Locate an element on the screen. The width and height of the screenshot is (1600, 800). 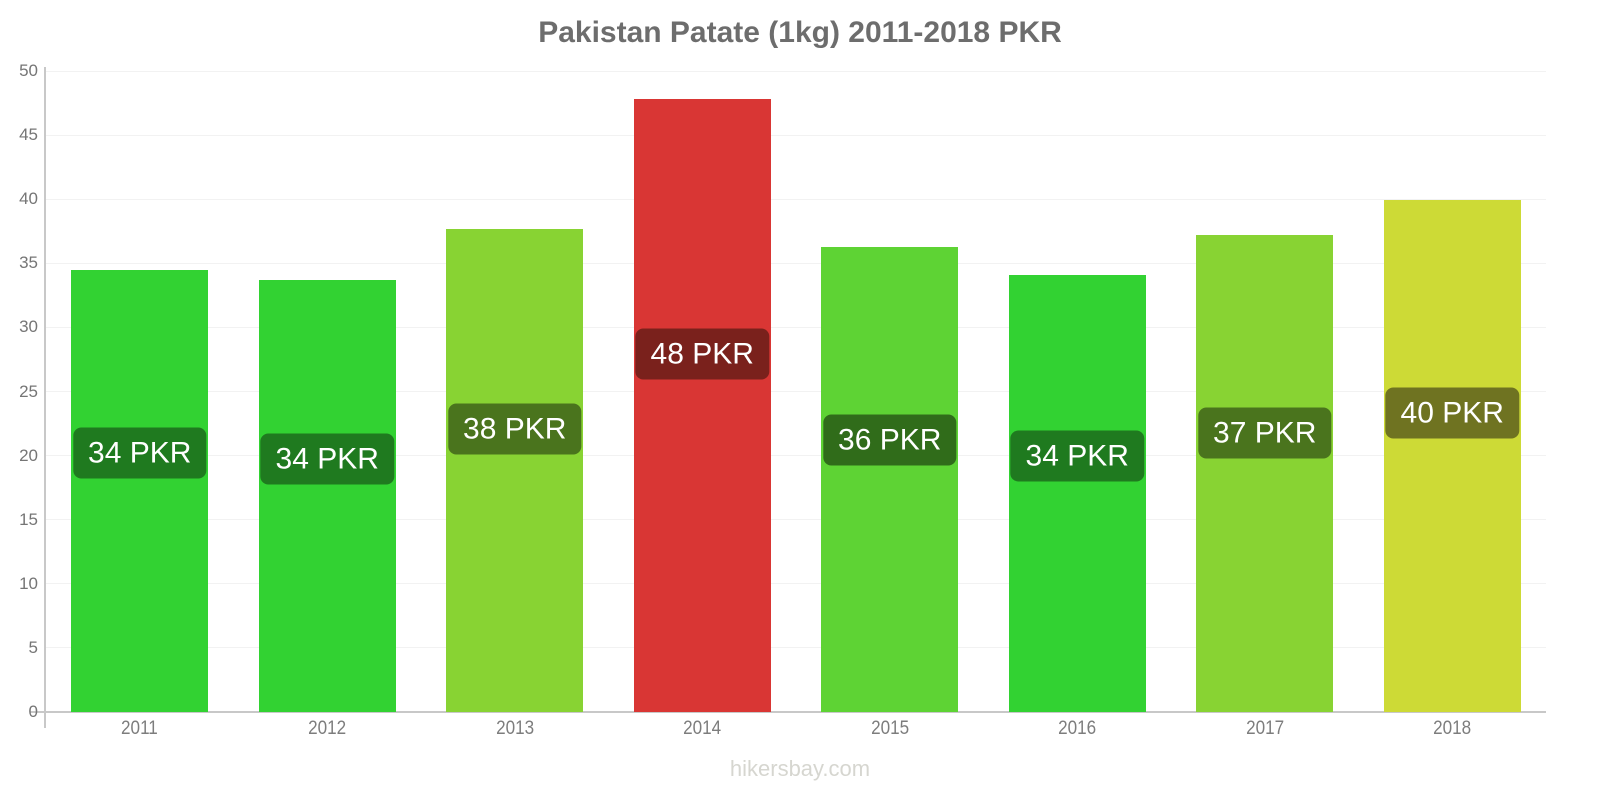
bar-value-label: 36 PKR is located at coordinates (890, 440).